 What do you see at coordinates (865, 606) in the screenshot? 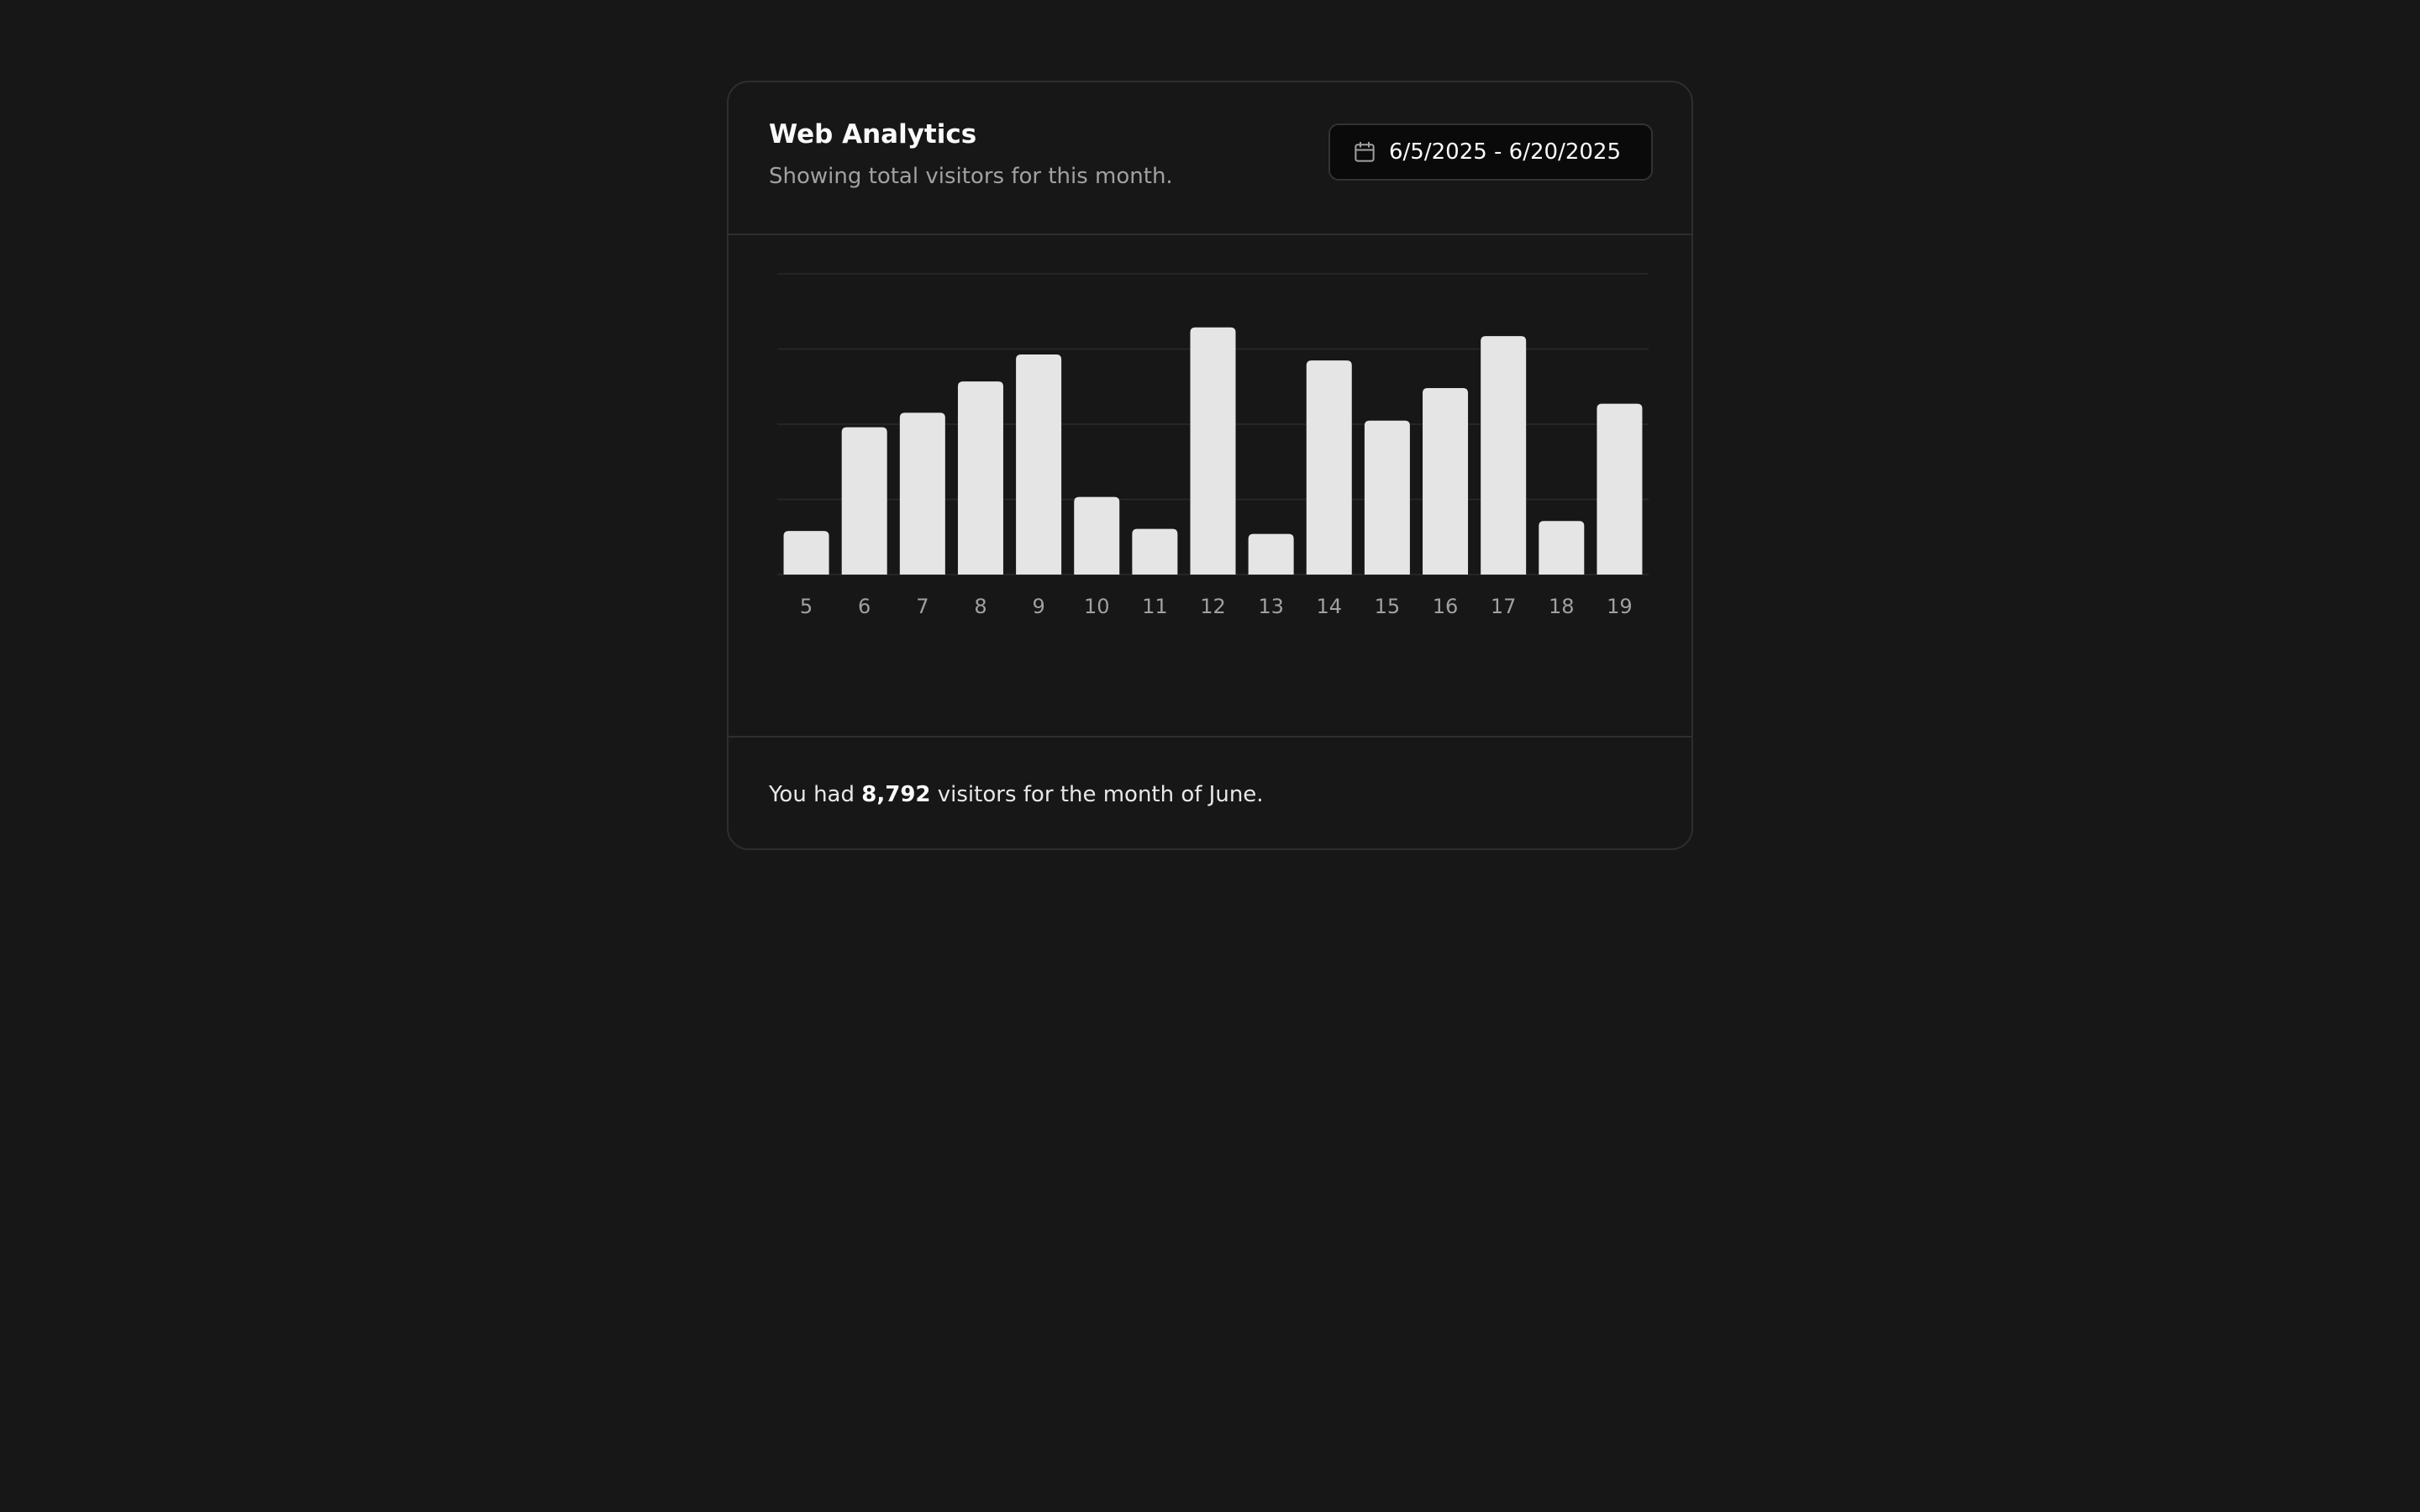
I see `x-tick-label: 6` at bounding box center [865, 606].